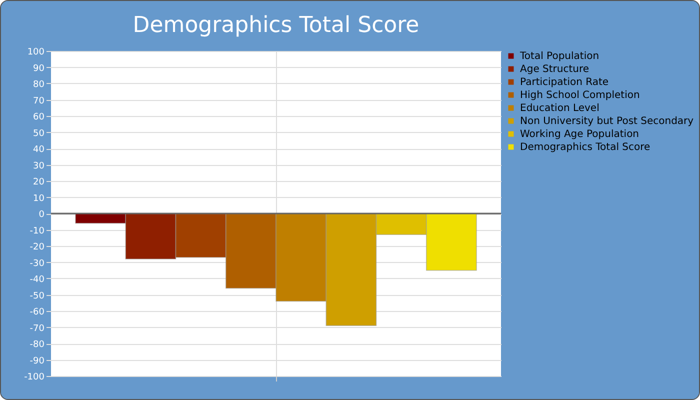 This screenshot has height=400, width=700. Describe the element at coordinates (39, 117) in the screenshot. I see `y-tick-label: 60` at that location.